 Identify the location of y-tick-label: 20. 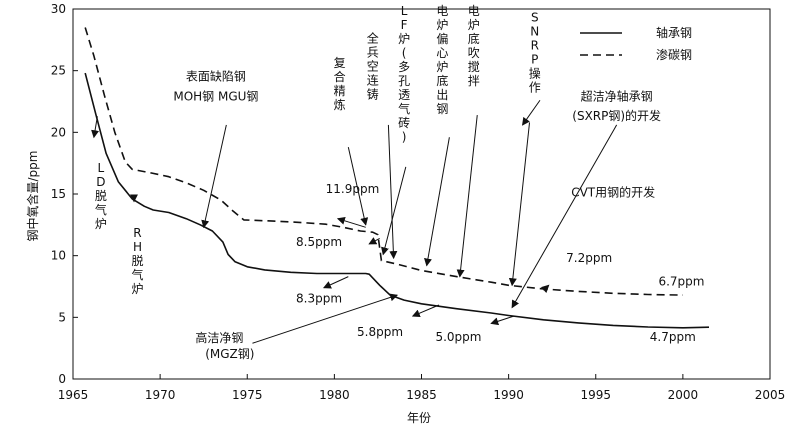
(58, 132).